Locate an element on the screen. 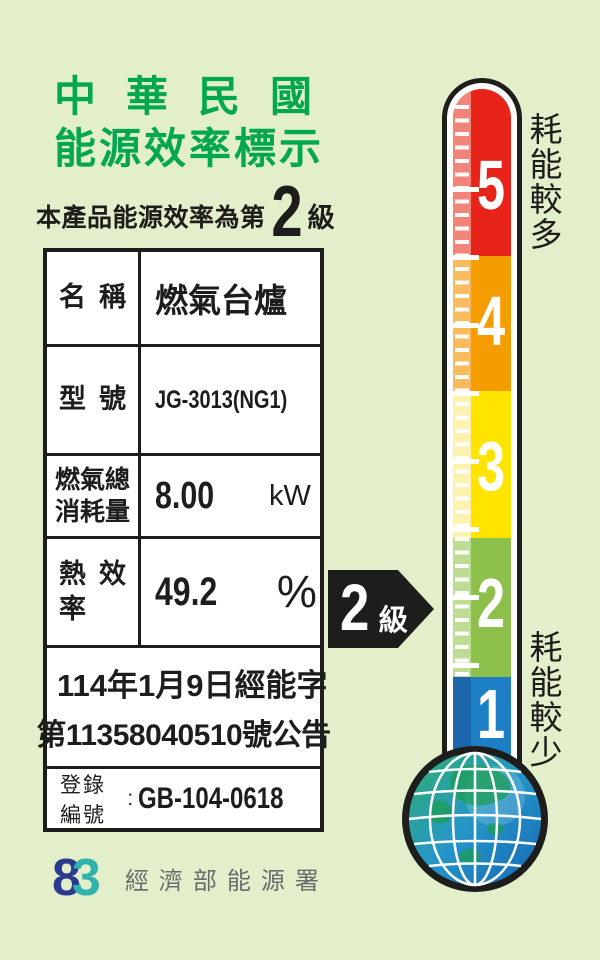 Image resolution: width=600 pixels, height=960 pixels. row-label-name: 名稱 is located at coordinates (92, 297).